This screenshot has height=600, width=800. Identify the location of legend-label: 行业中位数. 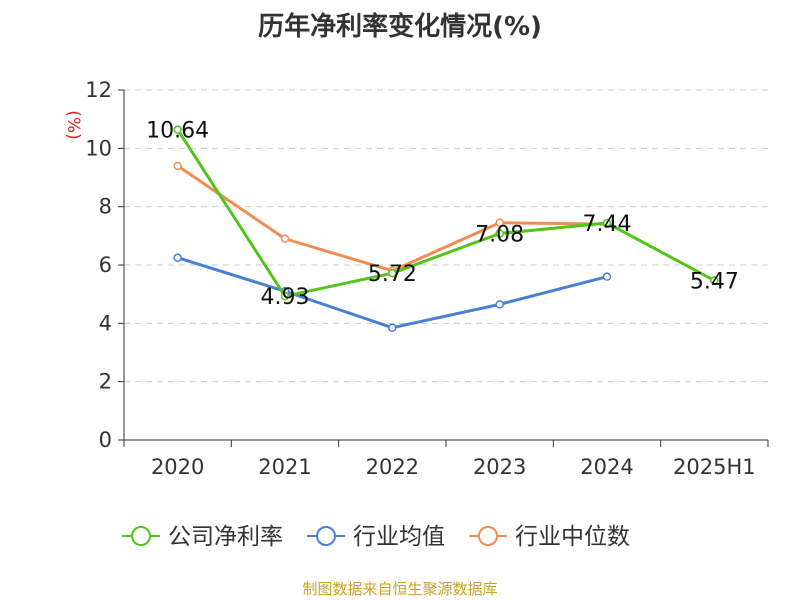
(572, 537).